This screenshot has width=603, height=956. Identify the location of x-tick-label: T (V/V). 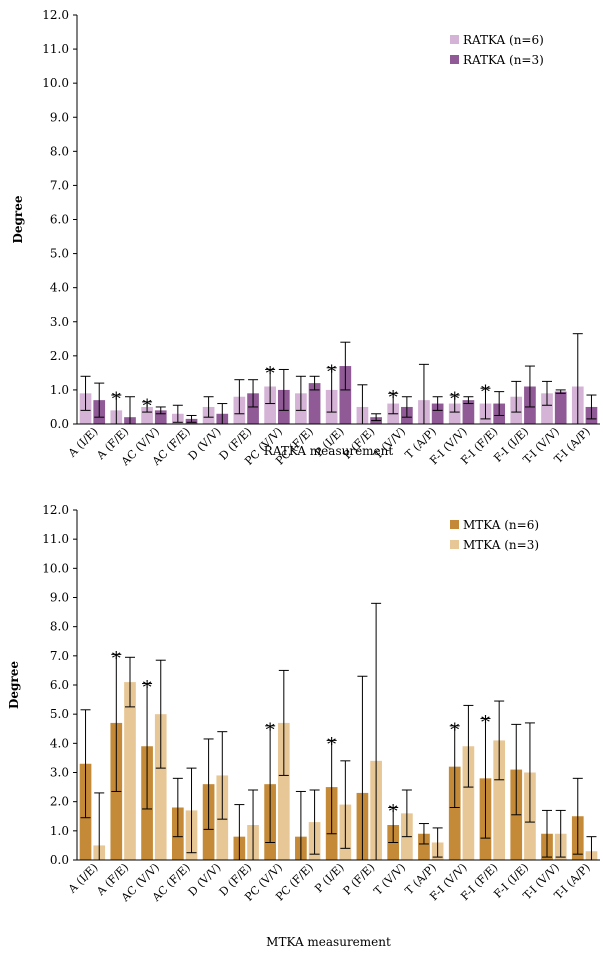
(389, 879).